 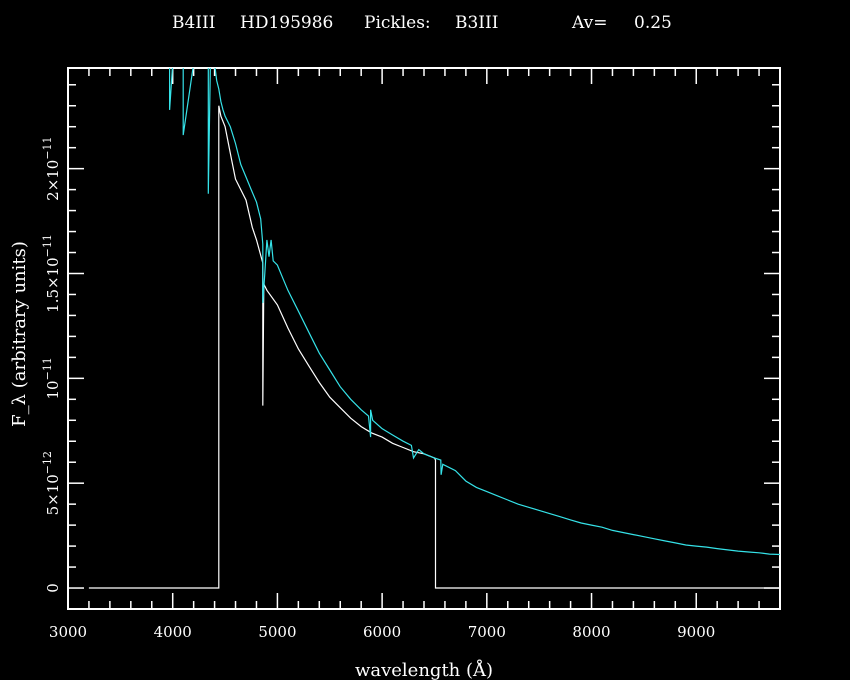 I want to click on y-tick-exponent: −12, so click(x=47, y=462).